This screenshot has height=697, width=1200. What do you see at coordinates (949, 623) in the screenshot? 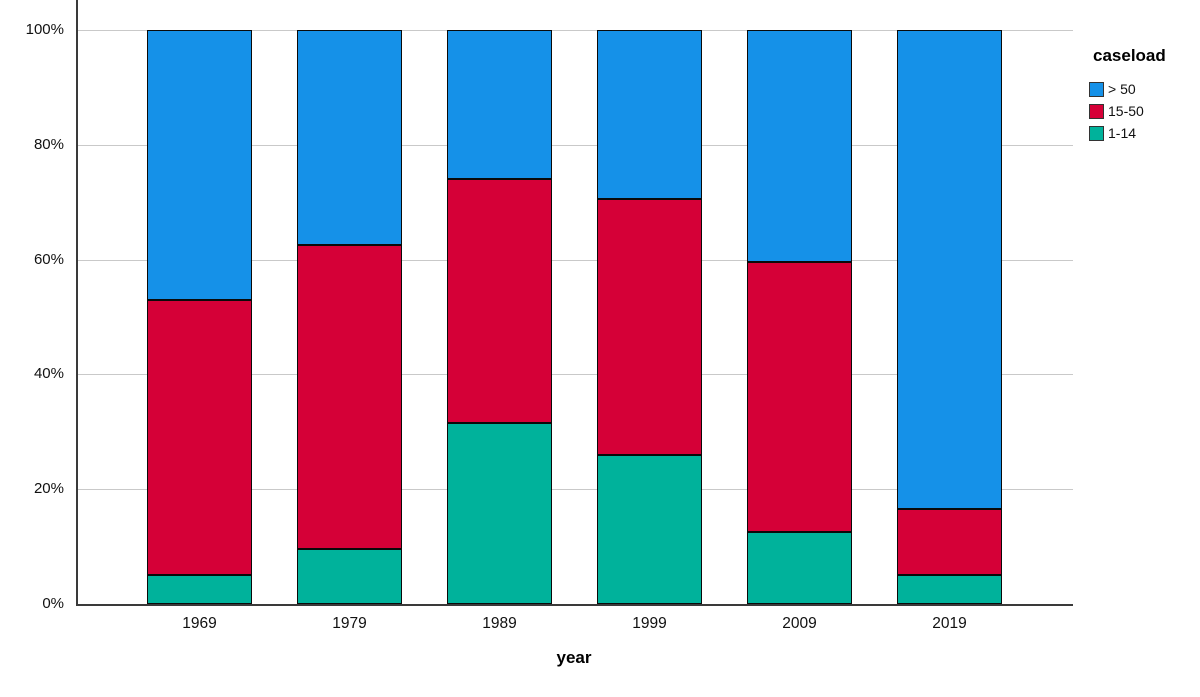
I see `x-tick-label: 2019` at bounding box center [949, 623].